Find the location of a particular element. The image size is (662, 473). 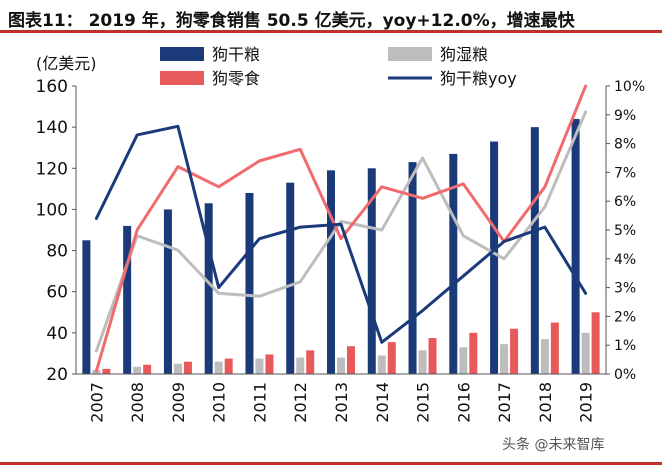

legend-wet-label: 狗湿粮 is located at coordinates (464, 54).